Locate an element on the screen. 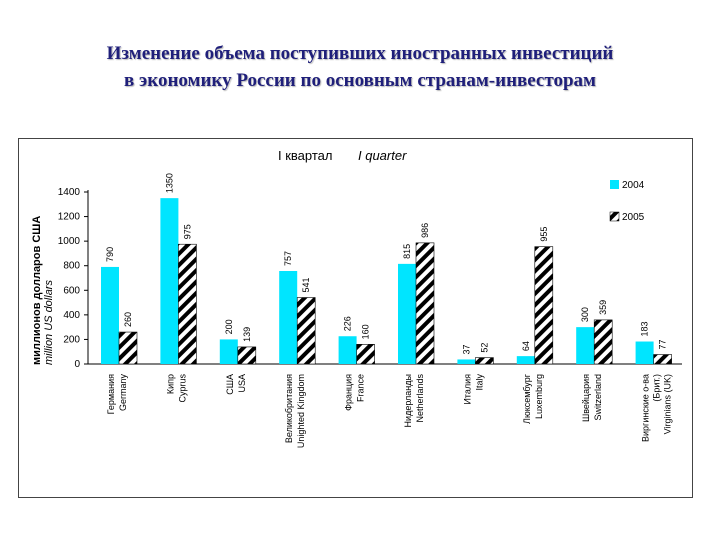 Image resolution: width=720 pixels, height=540 pixels. y-tick-label: 400 is located at coordinates (71, 315).